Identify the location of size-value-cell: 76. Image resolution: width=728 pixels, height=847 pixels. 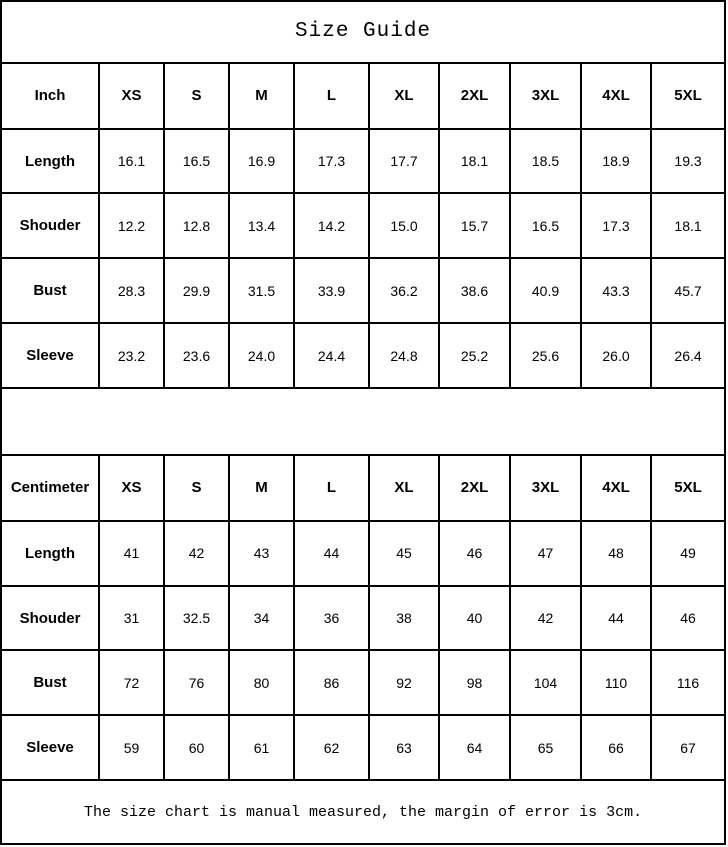
(196, 683).